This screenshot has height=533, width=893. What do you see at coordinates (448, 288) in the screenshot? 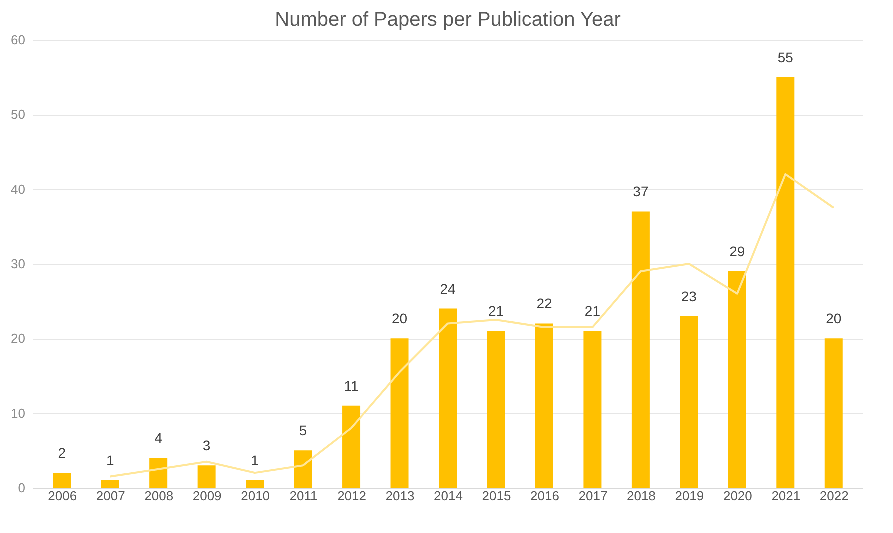
I see `data-label: 24` at bounding box center [448, 288].